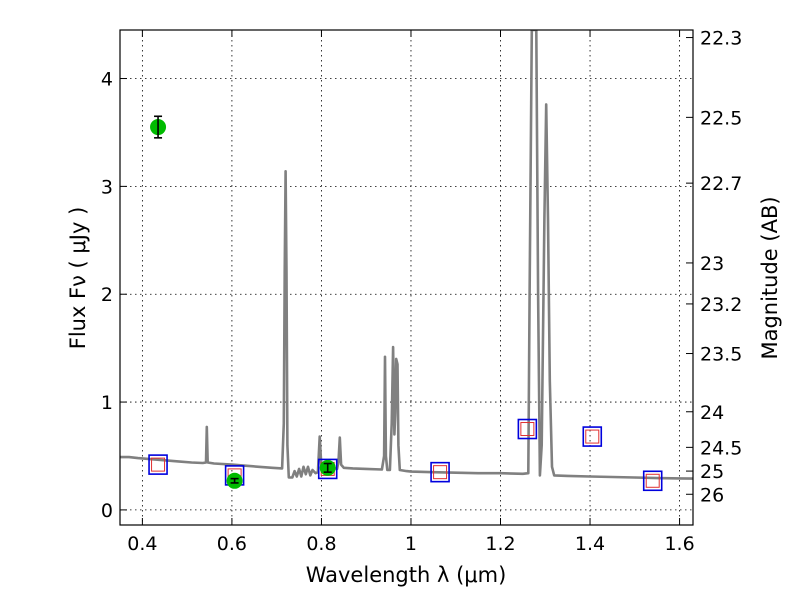 The height and width of the screenshot is (600, 800). Describe the element at coordinates (590, 544) in the screenshot. I see `x-tick-label: 1.4` at that location.